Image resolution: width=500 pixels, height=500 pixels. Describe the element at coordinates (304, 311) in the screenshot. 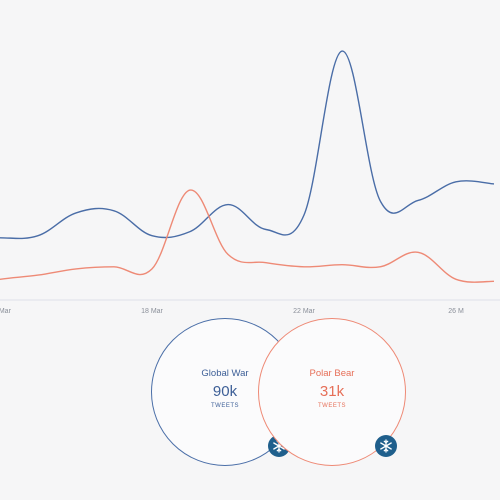

I see `x-tick-label: 22 Mar` at that location.